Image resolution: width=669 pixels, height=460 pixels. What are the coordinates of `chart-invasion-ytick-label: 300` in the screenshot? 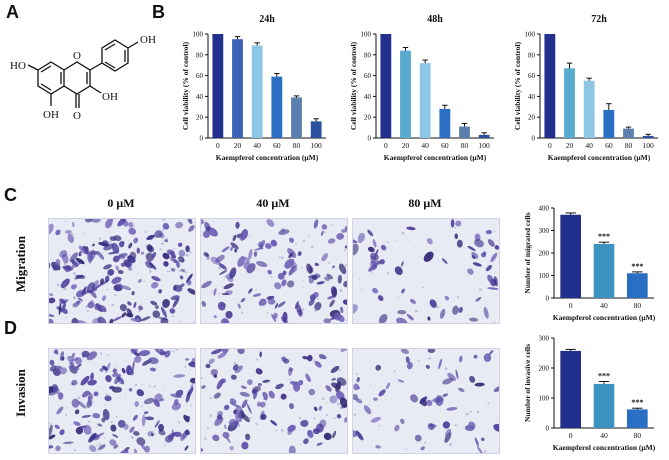 It's located at (544, 339).